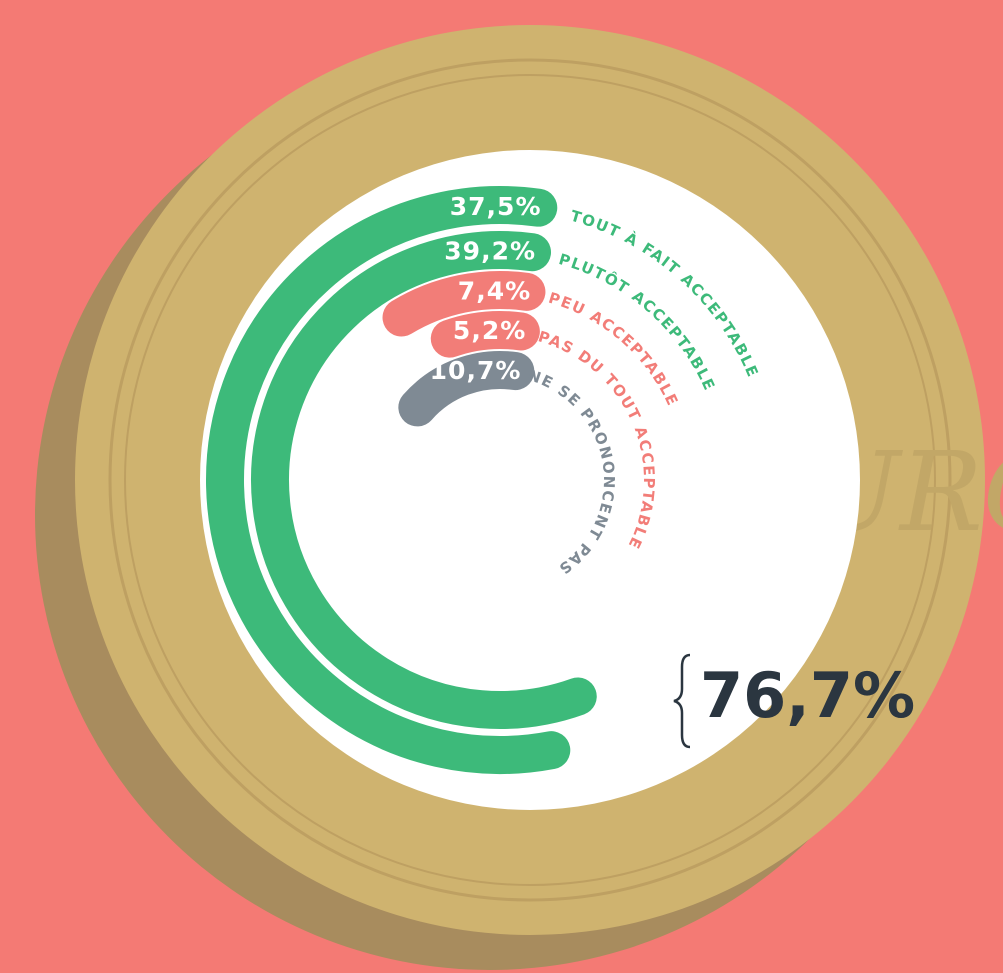 The image size is (1003, 973). Describe the element at coordinates (490, 251) in the screenshot. I see `value-label: 39,2%` at that location.